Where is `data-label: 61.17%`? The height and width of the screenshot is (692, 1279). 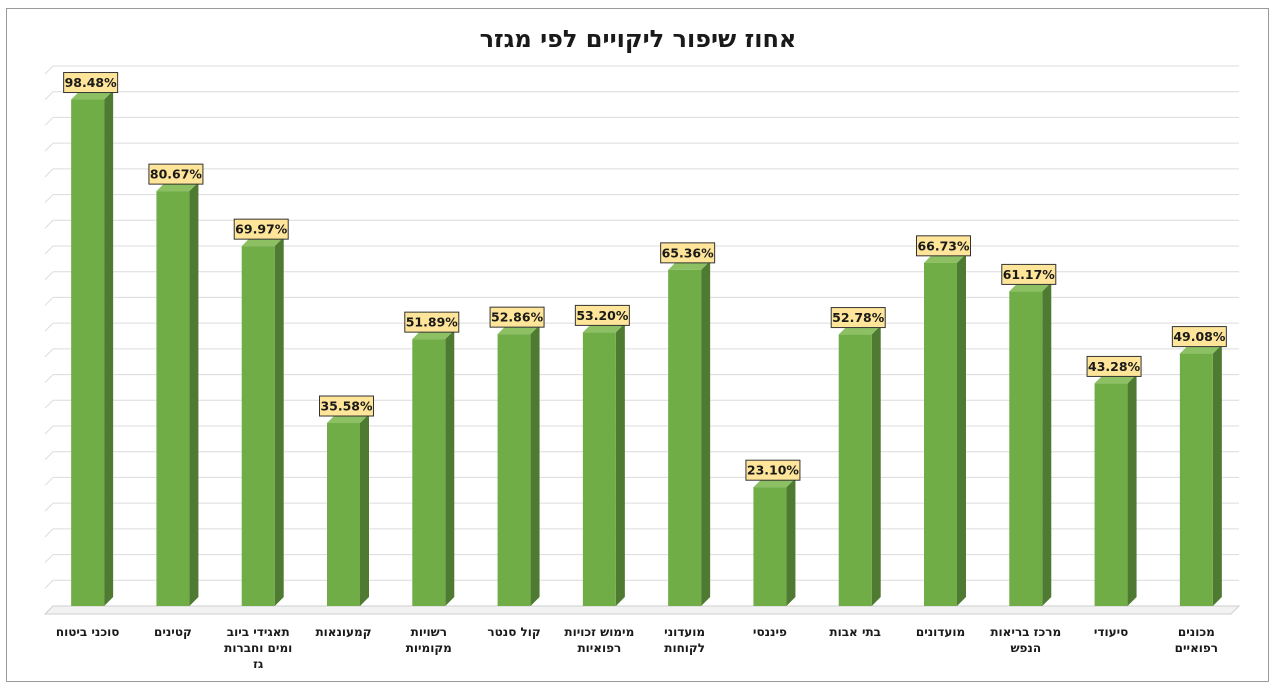 data-label: 61.17% is located at coordinates (1029, 274).